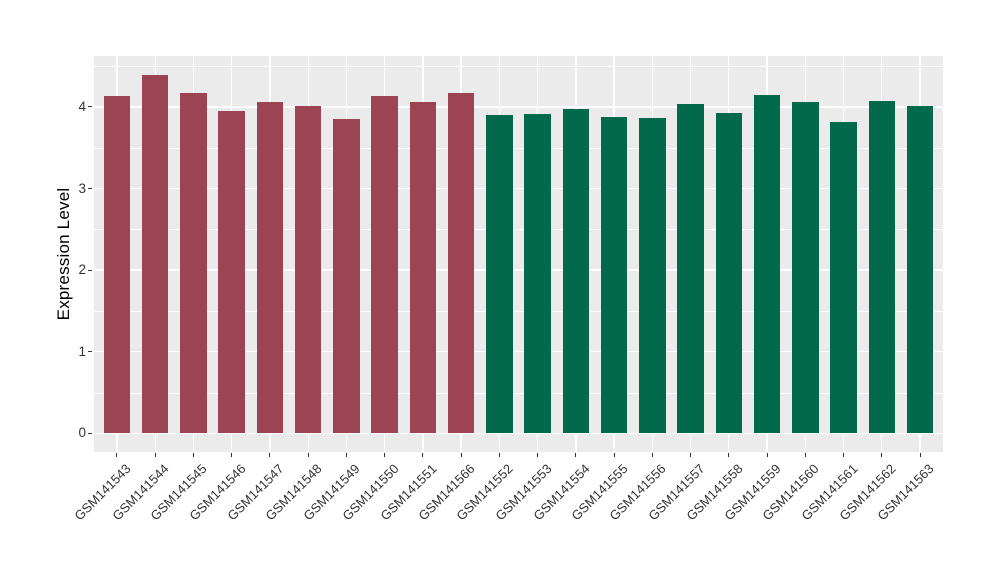 This screenshot has width=1000, height=580. Describe the element at coordinates (82, 106) in the screenshot. I see `y-tick-label: 4` at that location.